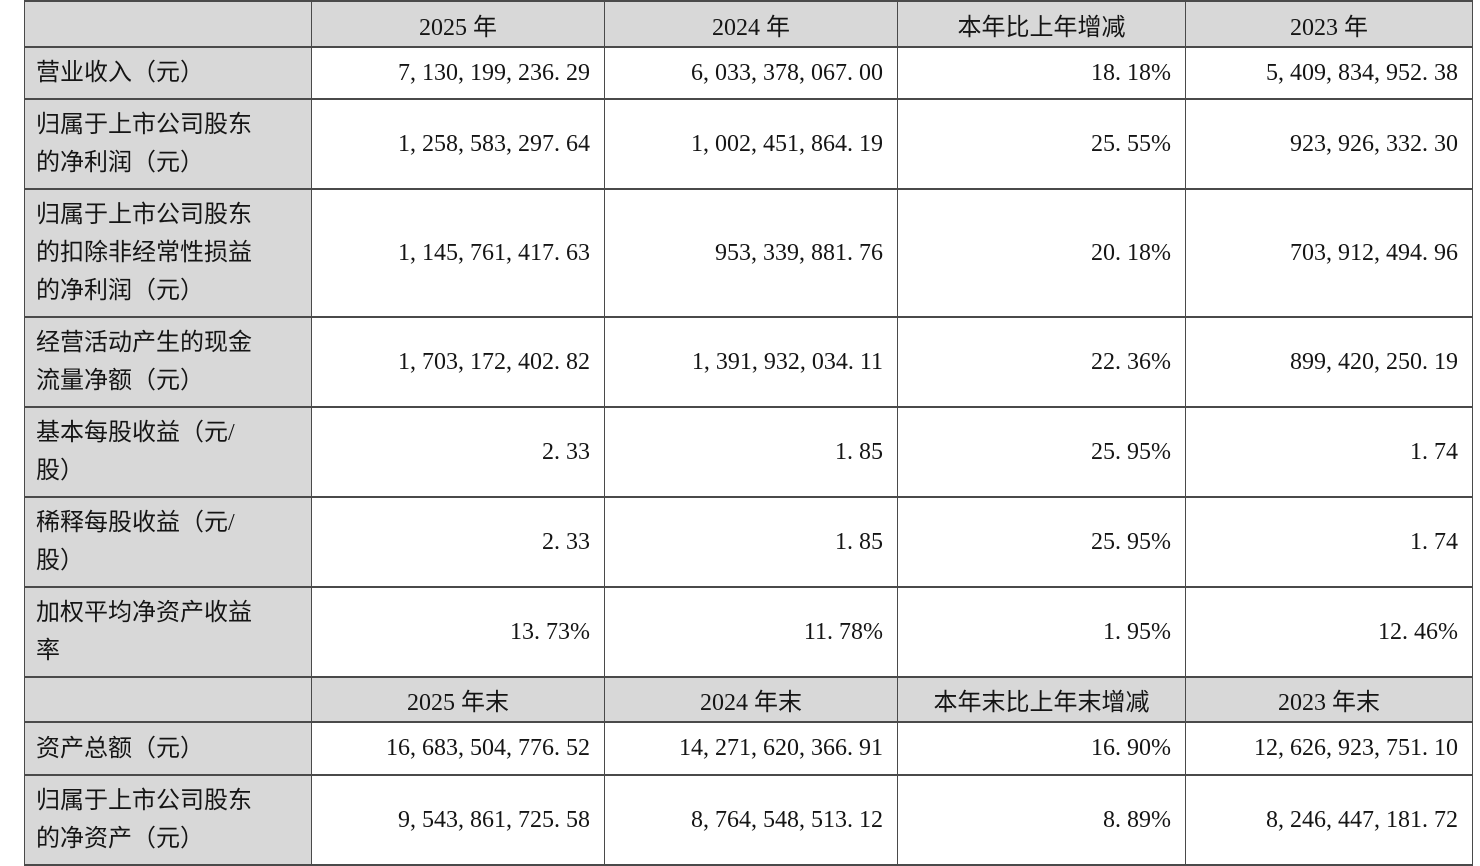 The image size is (1480, 866). What do you see at coordinates (168, 542) in the screenshot?
I see `row-label-diluted-eps: 稀释每股收益（元/股）` at bounding box center [168, 542].